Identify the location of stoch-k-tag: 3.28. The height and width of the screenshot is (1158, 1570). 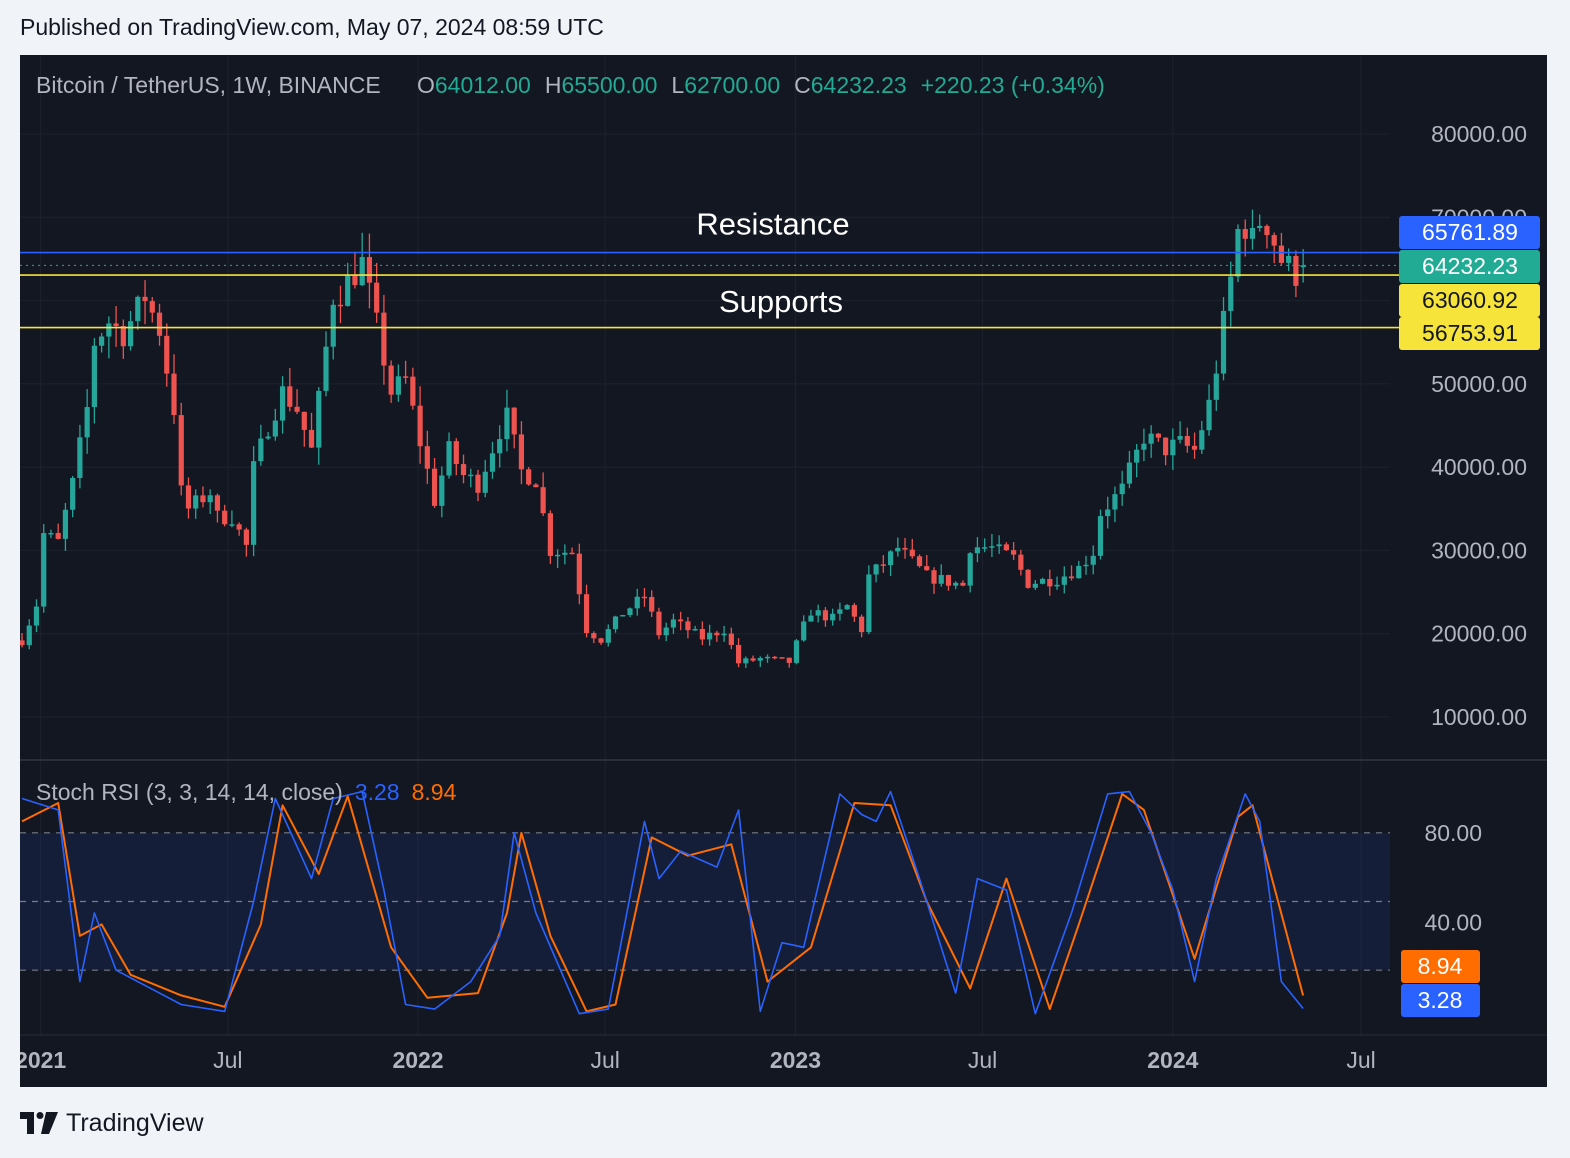
(1440, 1000).